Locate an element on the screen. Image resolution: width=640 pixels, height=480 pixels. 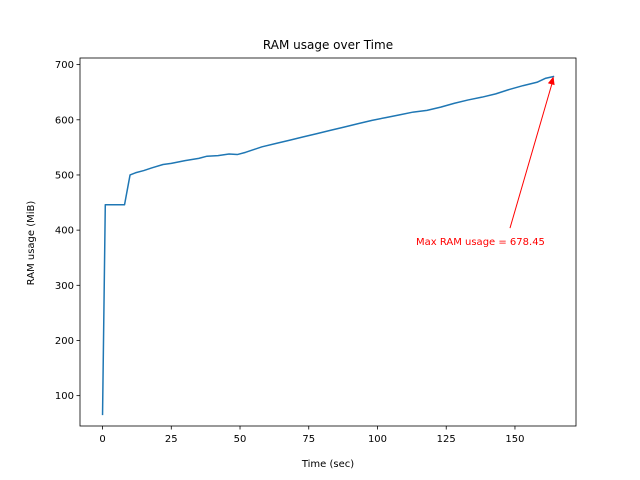
x-tick-label-75: 75 is located at coordinates (308, 439).